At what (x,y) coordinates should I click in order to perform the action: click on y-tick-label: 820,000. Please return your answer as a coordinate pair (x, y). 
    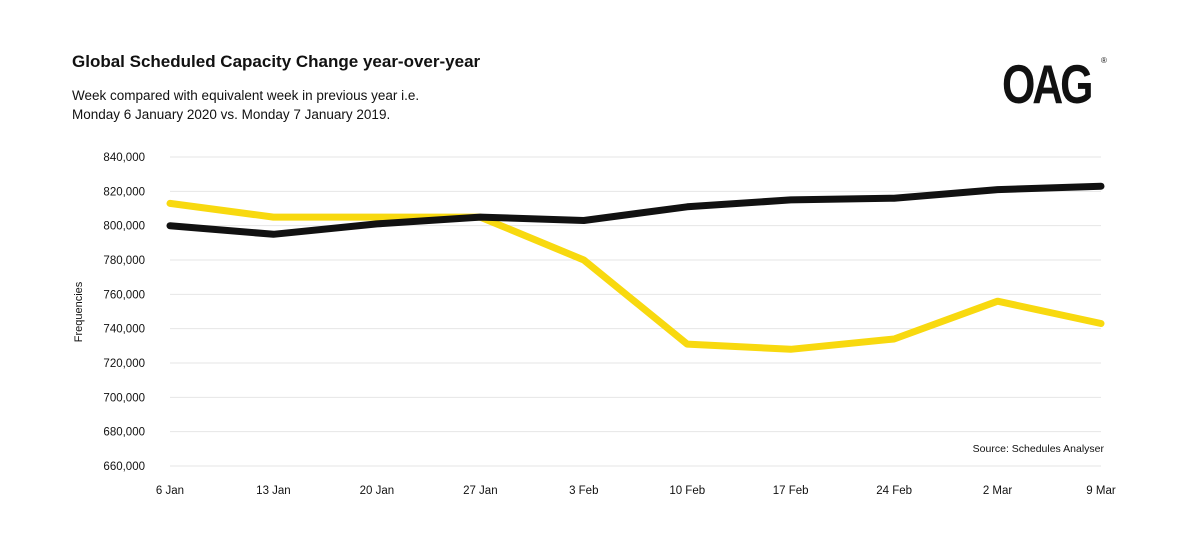
    Looking at the image, I should click on (124, 192).